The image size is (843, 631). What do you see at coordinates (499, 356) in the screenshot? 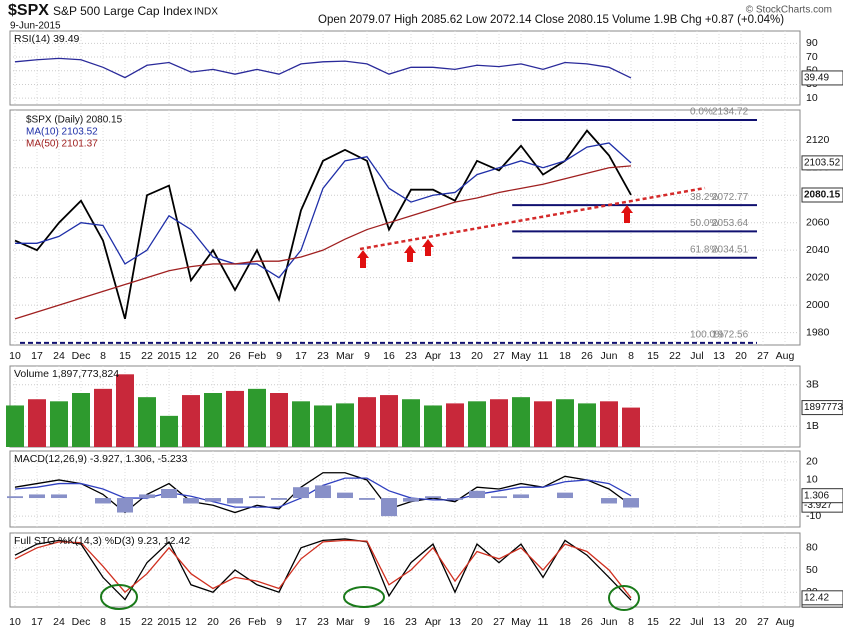
I see `x-tick-label: 27` at bounding box center [499, 356].